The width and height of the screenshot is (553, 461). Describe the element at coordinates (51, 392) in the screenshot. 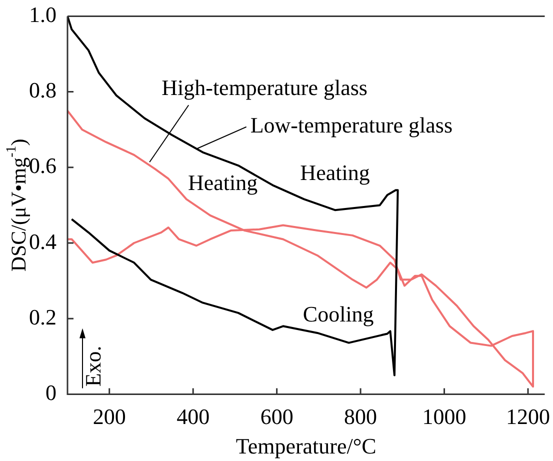

I see `y-tick-label: 0` at that location.